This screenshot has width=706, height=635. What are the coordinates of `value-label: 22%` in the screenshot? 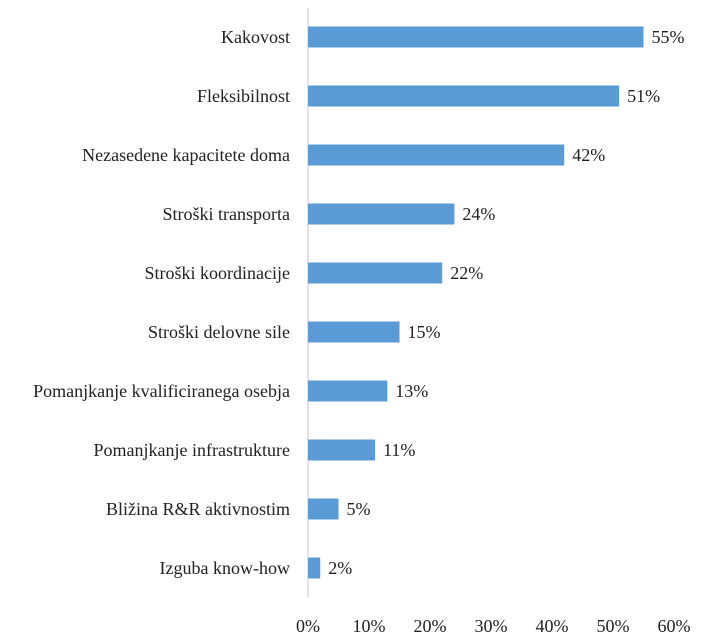 It's located at (466, 273).